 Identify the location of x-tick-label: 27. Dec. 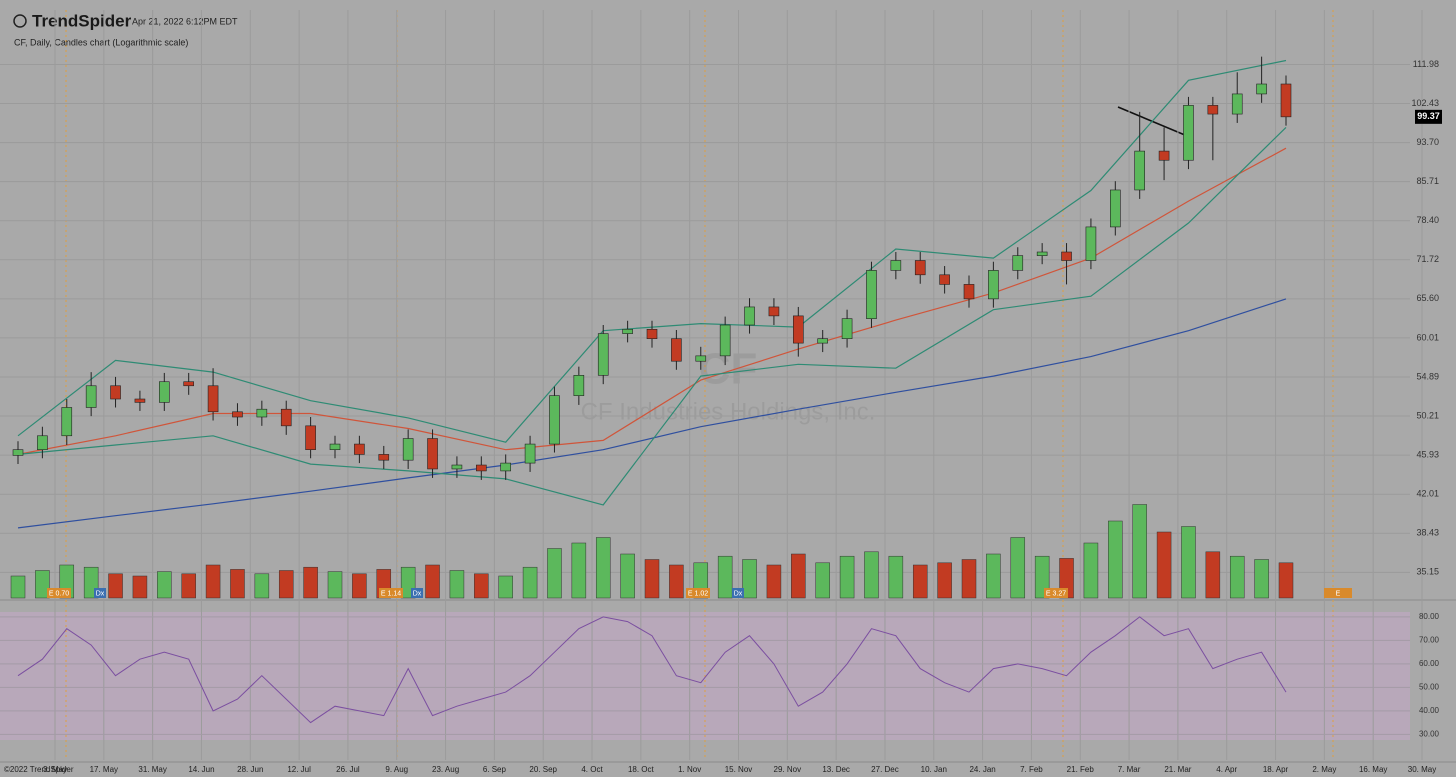
(885, 769).